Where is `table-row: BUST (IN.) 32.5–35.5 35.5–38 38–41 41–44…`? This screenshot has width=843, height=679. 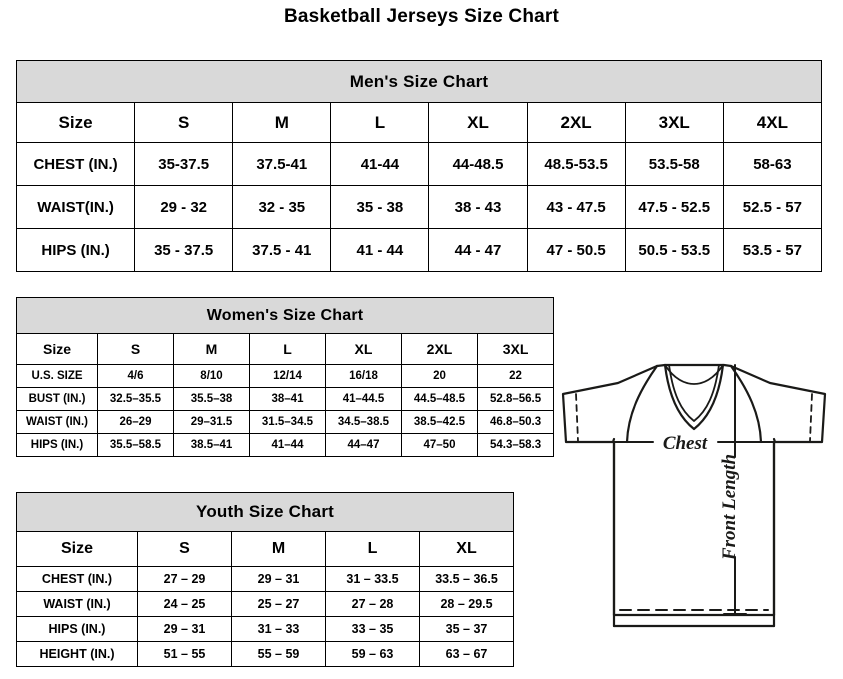 table-row: BUST (IN.) 32.5–35.5 35.5–38 38–41 41–44… is located at coordinates (285, 399).